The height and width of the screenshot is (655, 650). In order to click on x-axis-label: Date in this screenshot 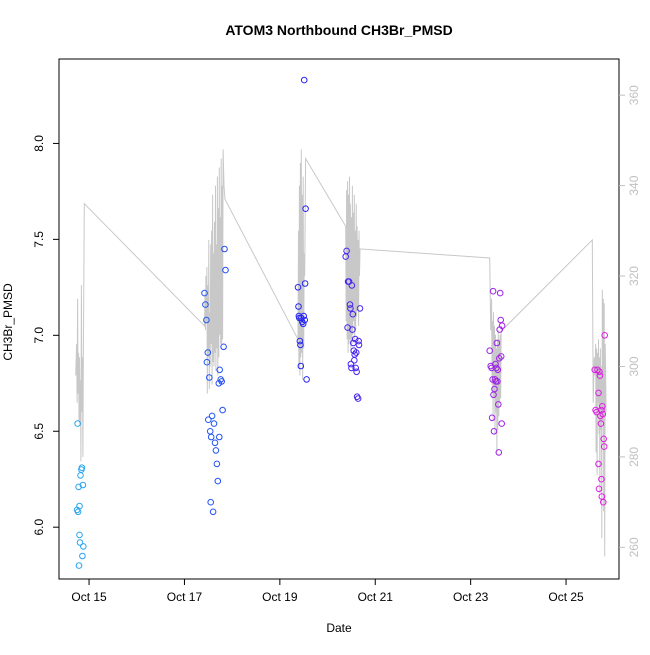, I will do `click(339, 628)`.